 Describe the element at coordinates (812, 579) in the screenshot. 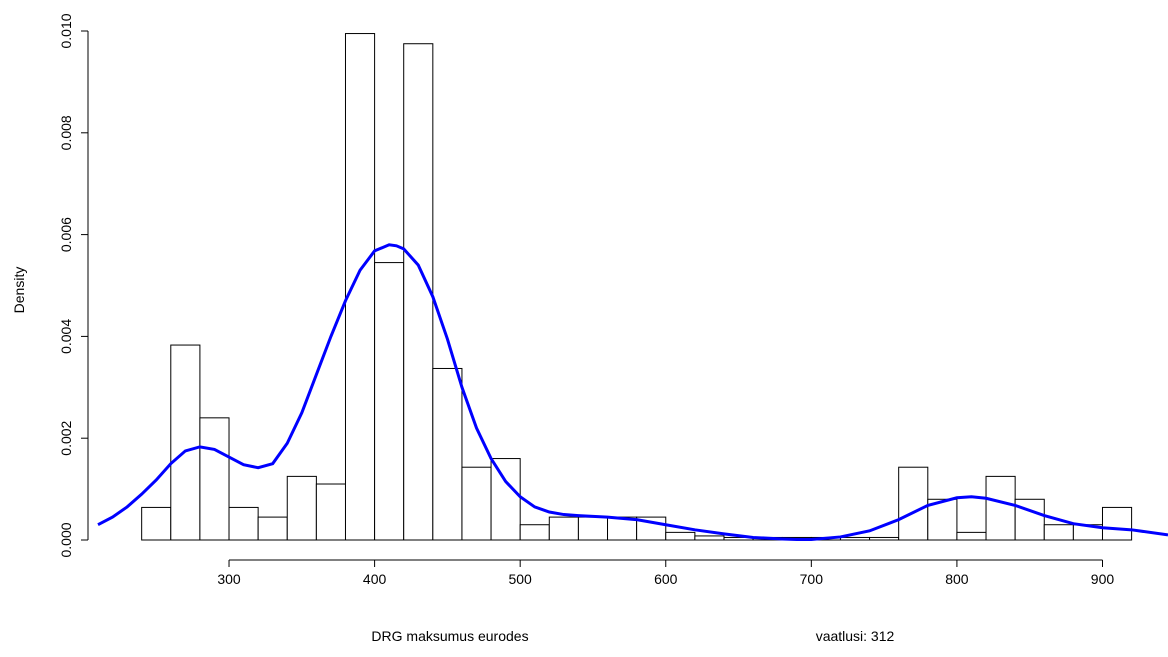

I see `x-tick-label: 700` at that location.